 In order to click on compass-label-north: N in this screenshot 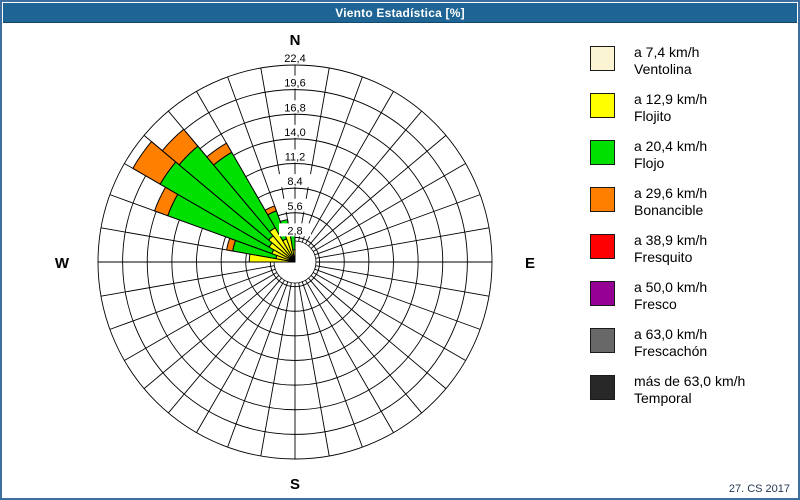, I will do `click(295, 40)`.